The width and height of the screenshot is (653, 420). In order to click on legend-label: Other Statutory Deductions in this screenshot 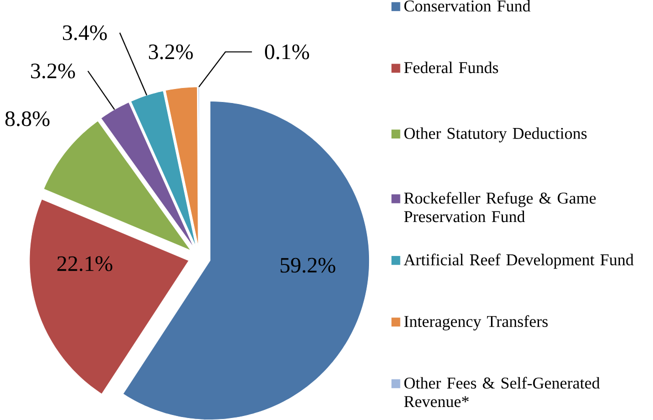, I will do `click(495, 134)`.